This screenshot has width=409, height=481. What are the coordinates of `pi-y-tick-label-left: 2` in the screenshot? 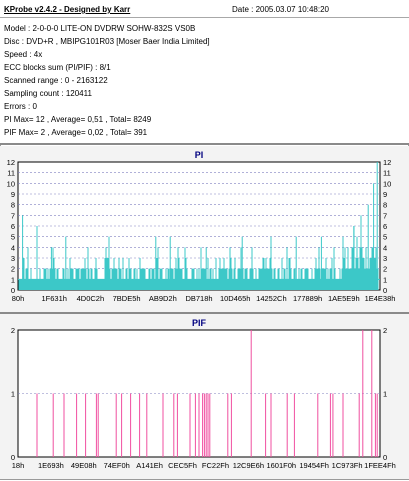 It's located at (13, 269).